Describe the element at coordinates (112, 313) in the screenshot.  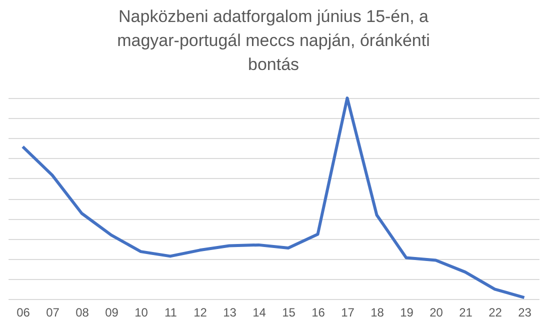
I see `x-tick-label: 09` at that location.